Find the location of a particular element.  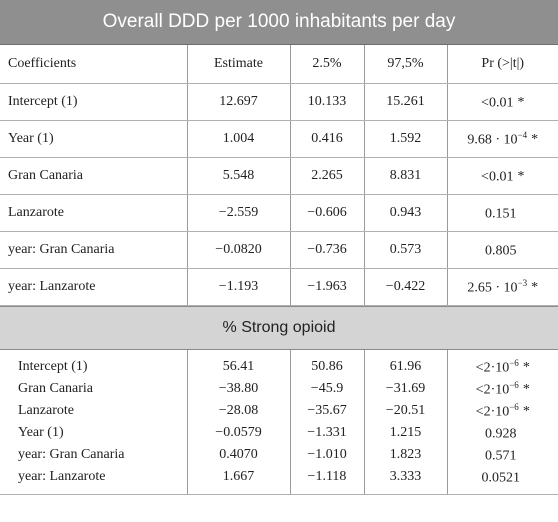

header-estimate: Estimate is located at coordinates (239, 64).